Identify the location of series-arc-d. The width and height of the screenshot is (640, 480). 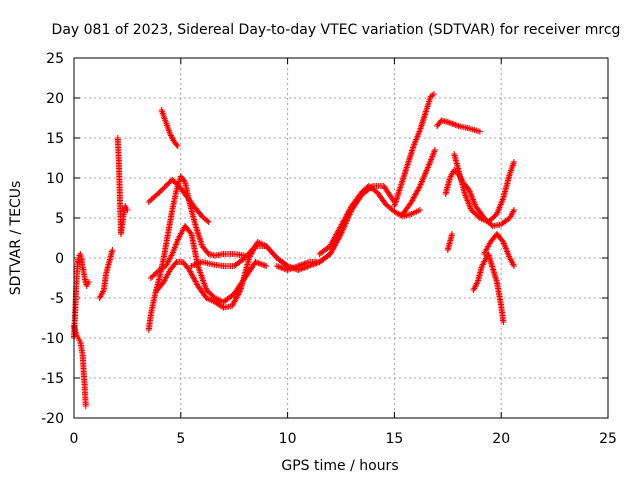
(106, 274).